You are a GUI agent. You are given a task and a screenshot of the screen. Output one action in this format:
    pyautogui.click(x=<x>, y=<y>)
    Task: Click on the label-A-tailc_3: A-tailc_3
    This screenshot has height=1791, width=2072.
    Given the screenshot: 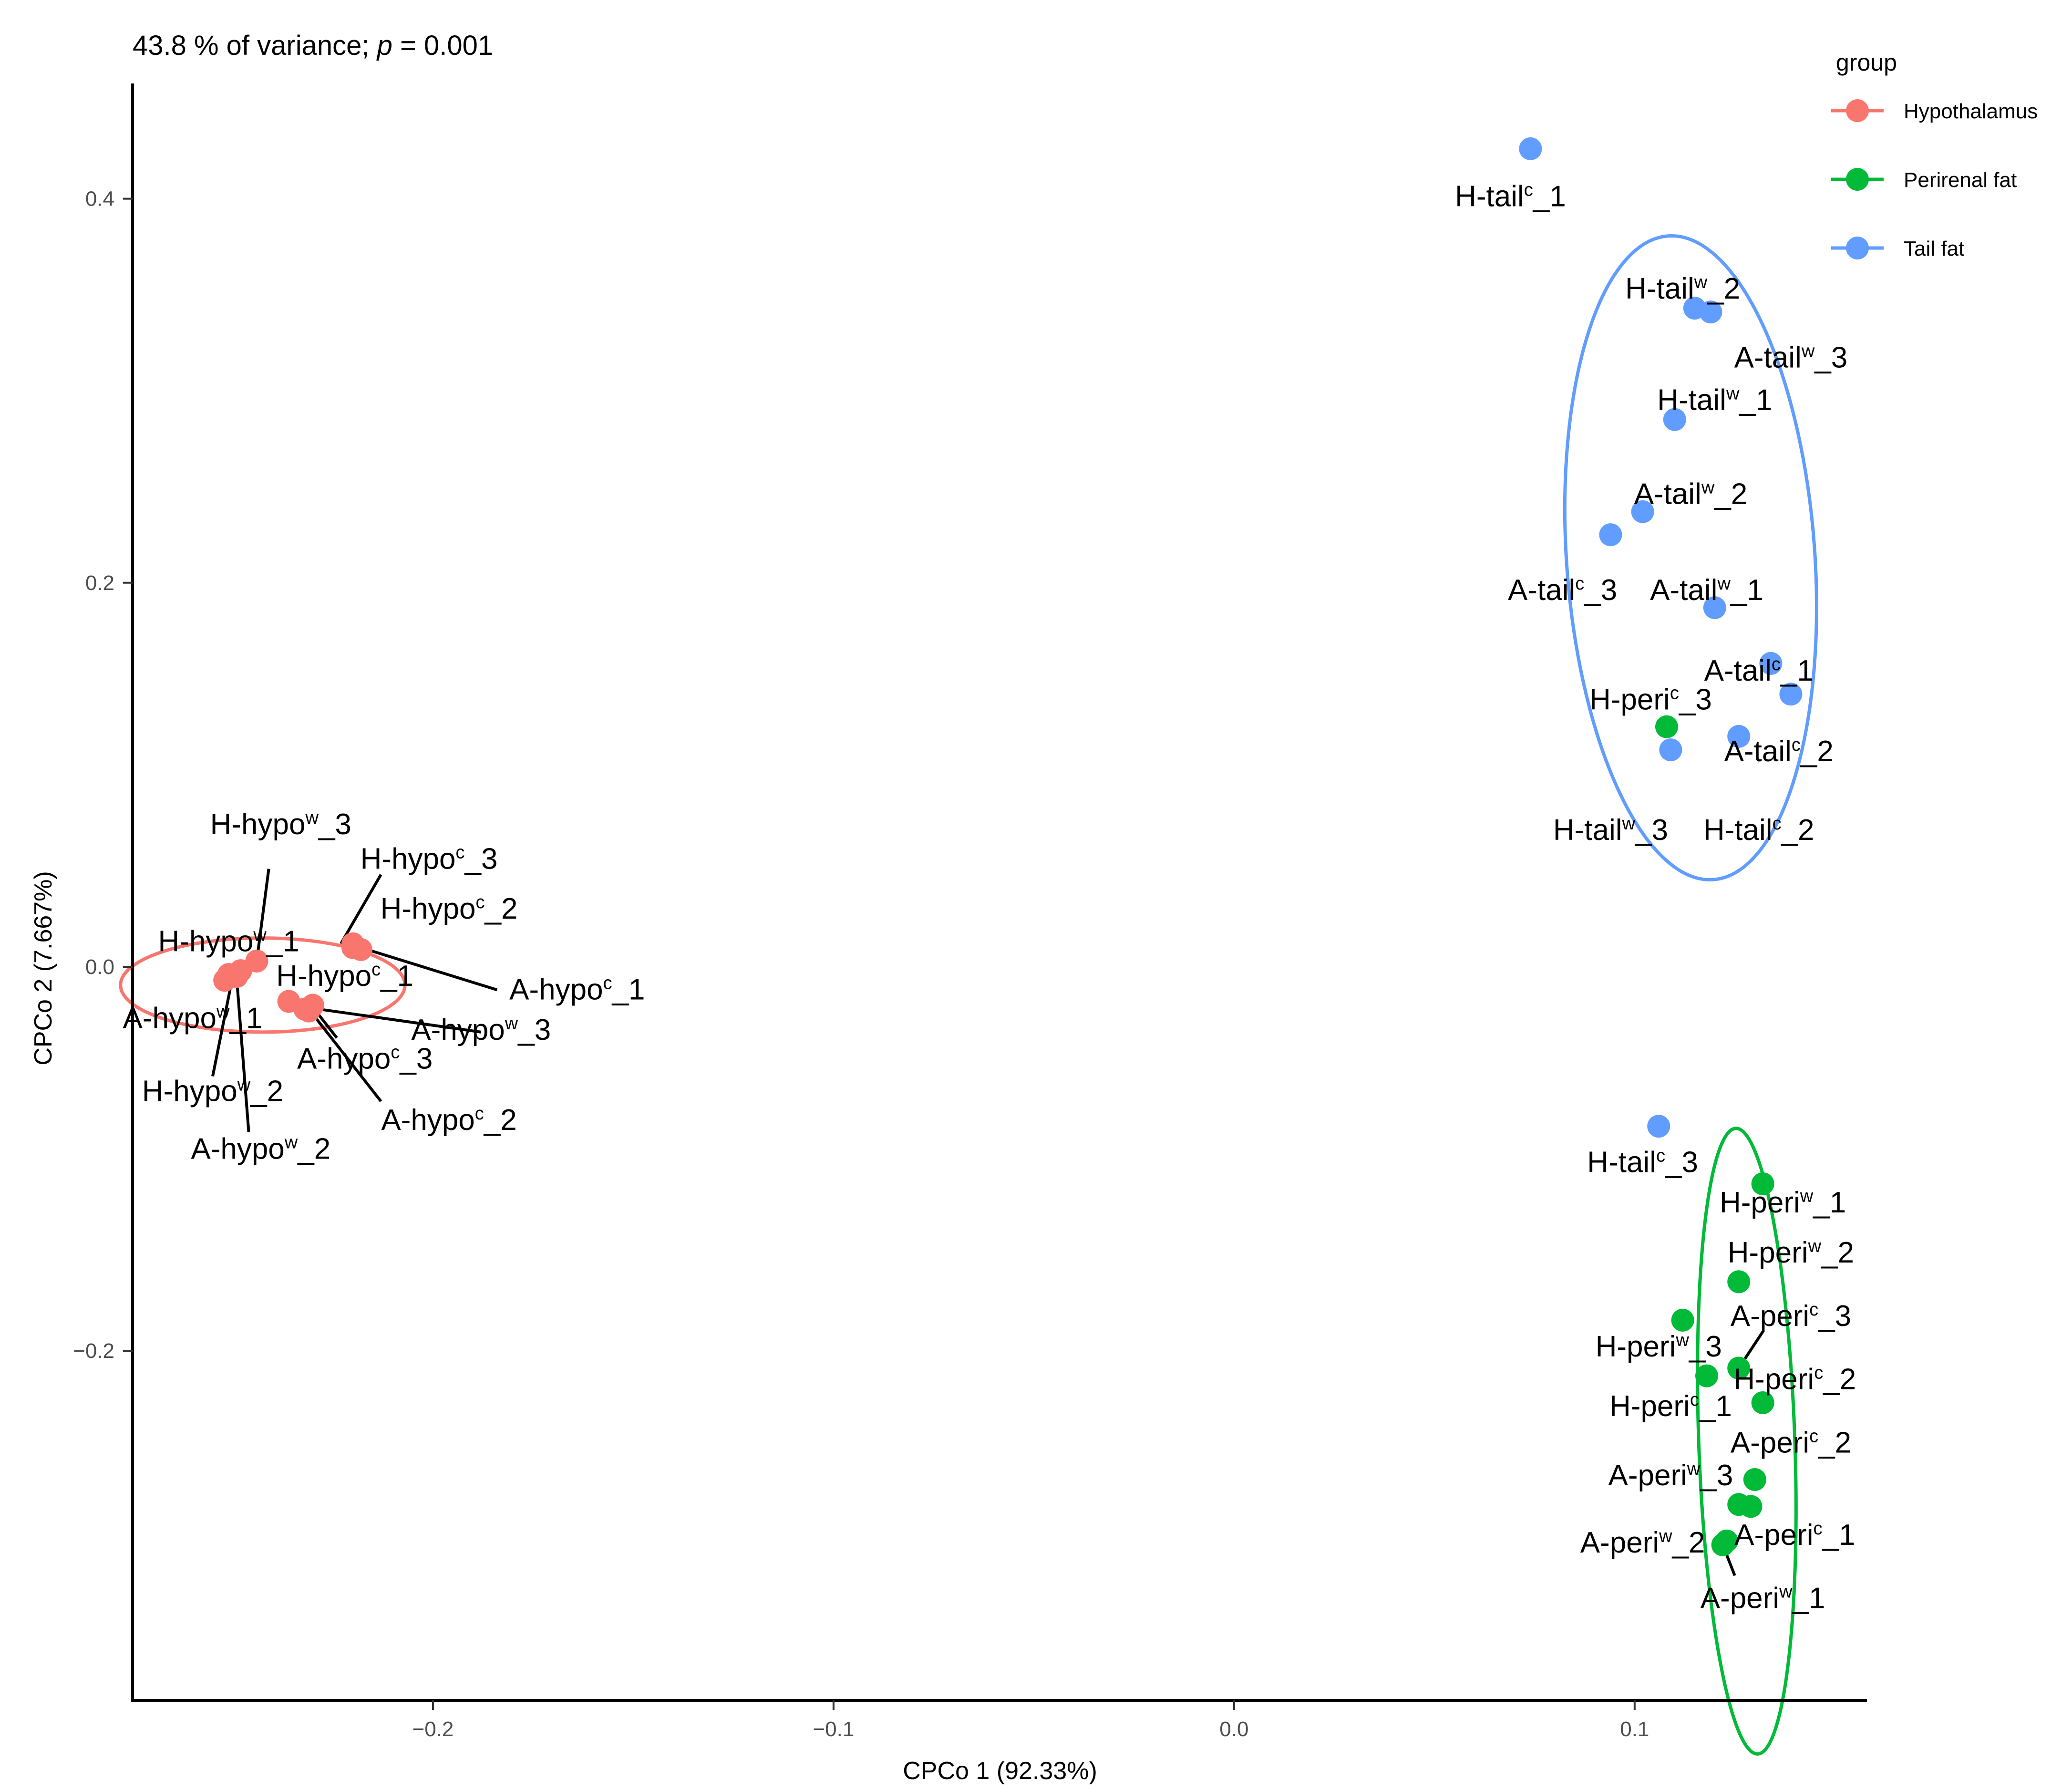 What is the action you would take?
    pyautogui.click(x=1562, y=590)
    